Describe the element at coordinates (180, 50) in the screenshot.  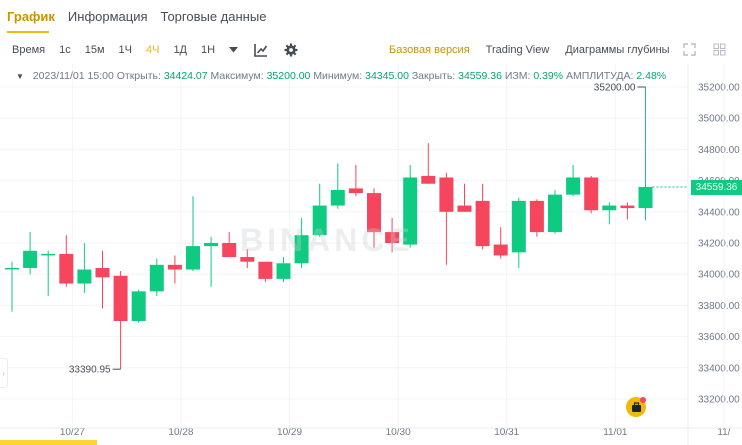
I see `interval-1d: 1Д` at that location.